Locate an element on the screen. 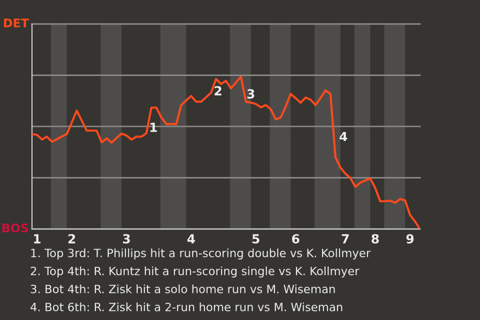 The height and width of the screenshot is (320, 480). text: 4. Bot 6th: R. Zisk hit a 2-run home run vs M. Wiseman is located at coordinates (186, 307).